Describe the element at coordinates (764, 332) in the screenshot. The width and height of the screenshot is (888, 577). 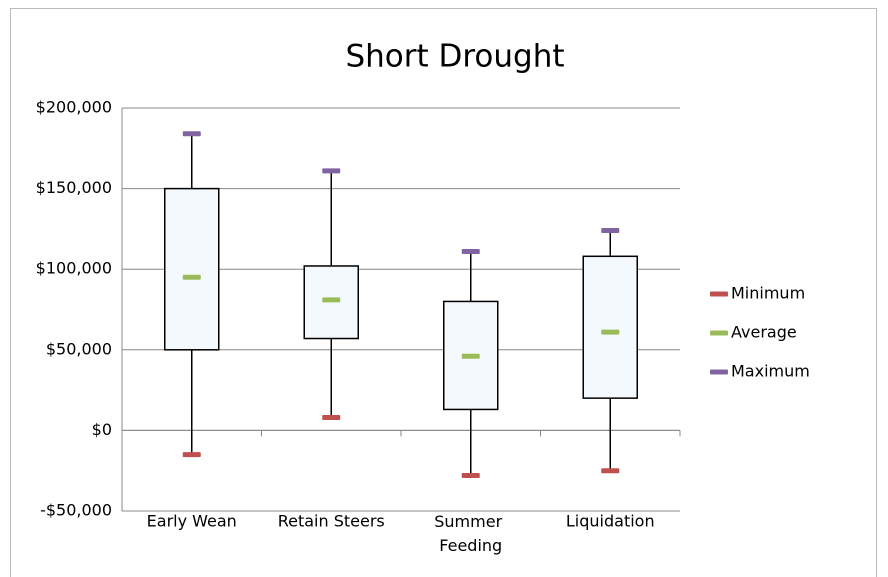
I see `legend-label: Average` at that location.